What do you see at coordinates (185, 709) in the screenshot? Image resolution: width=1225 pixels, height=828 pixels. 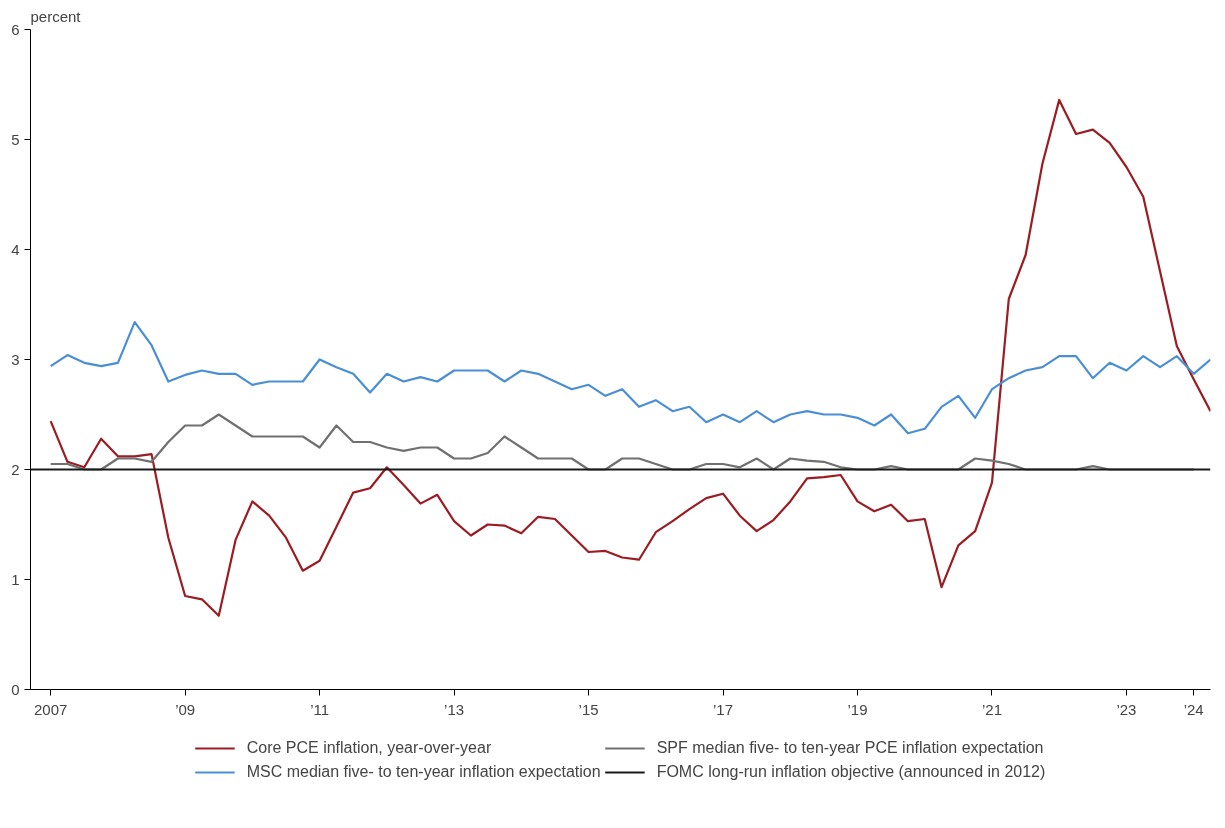 I see `x-tick-label: ’09` at bounding box center [185, 709].